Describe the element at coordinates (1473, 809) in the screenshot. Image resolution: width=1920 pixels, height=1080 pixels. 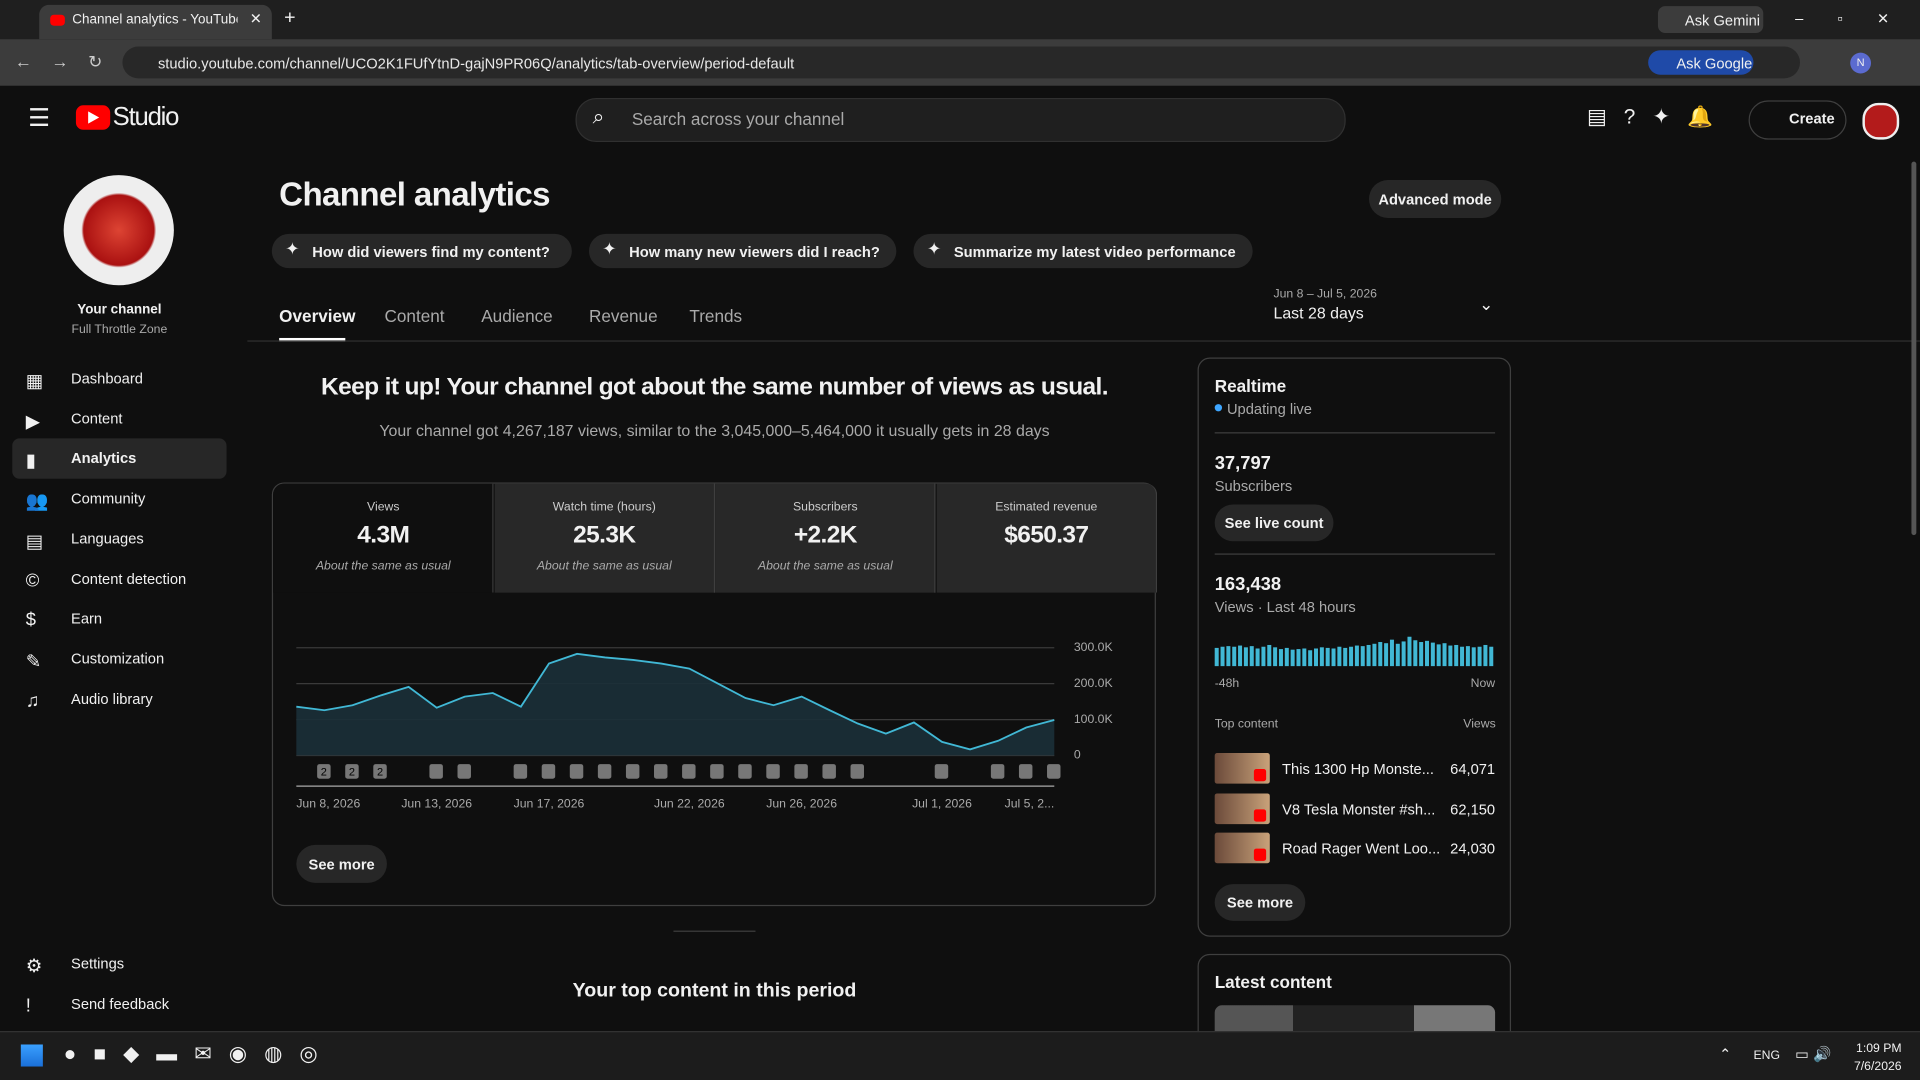
I see `item-views: 62,150` at that location.